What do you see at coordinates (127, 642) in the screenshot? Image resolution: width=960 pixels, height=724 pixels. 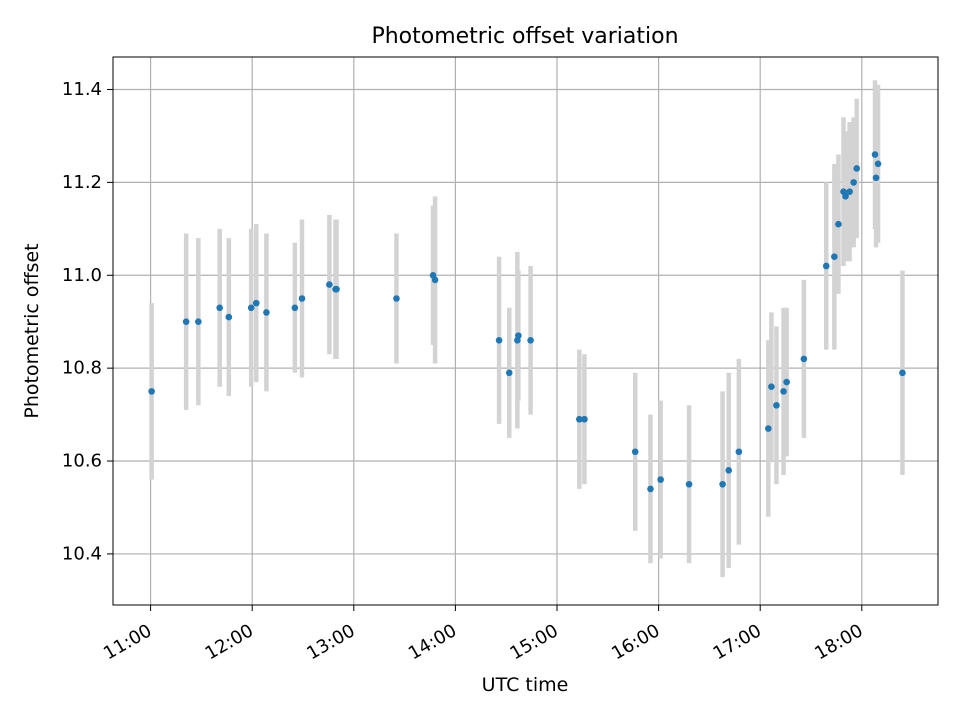 I see `x-tick-label: 11:00` at bounding box center [127, 642].